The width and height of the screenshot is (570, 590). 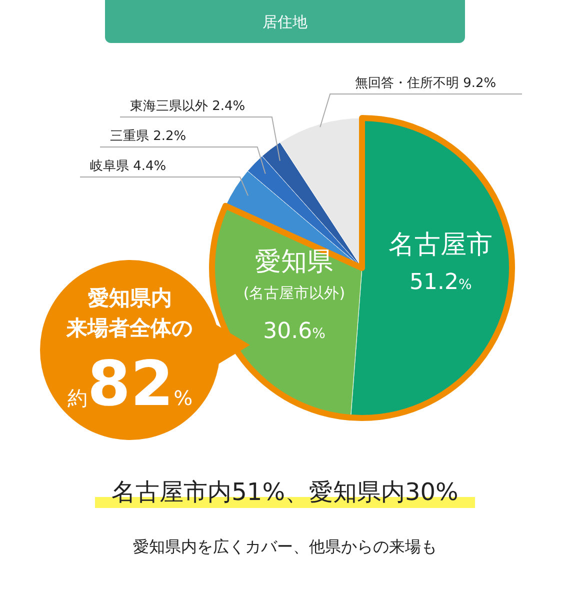 I want to click on text: 愛知県内, so click(x=130, y=298).